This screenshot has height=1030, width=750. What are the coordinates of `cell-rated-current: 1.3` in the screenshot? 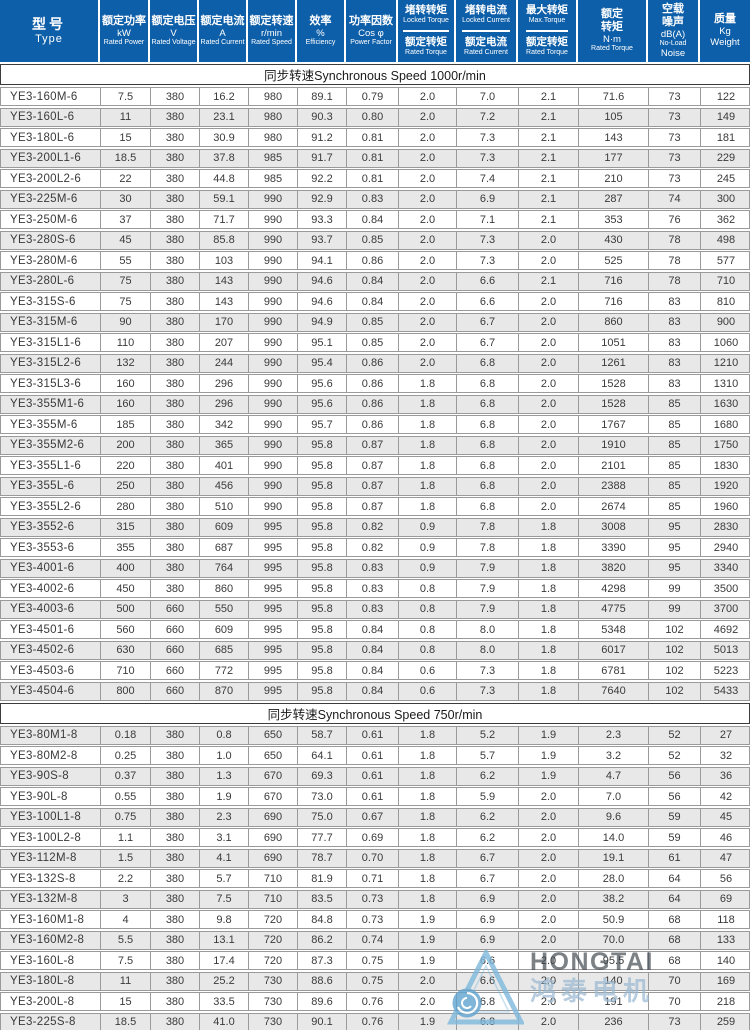 It's located at (224, 776).